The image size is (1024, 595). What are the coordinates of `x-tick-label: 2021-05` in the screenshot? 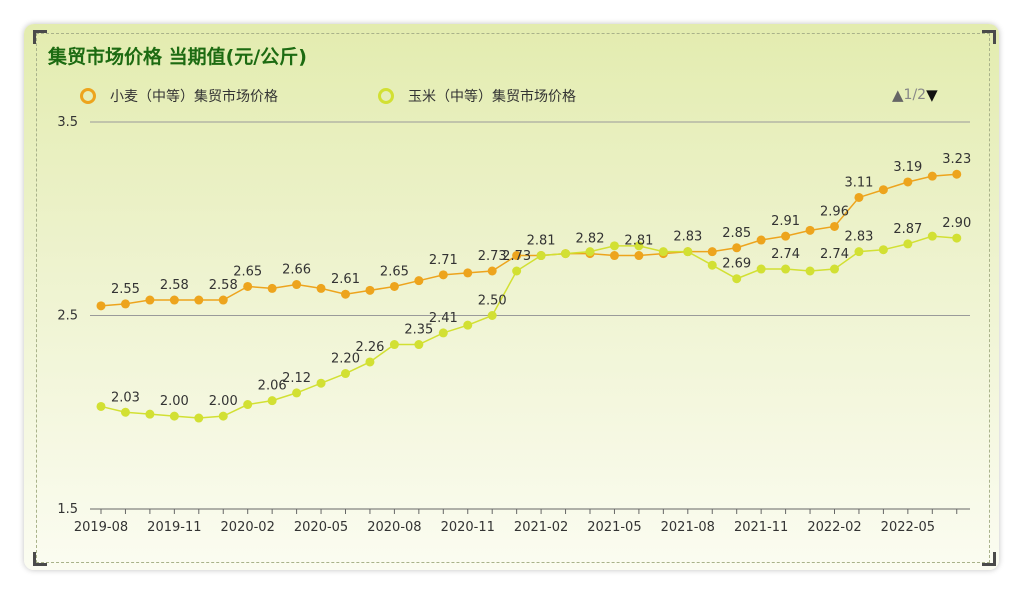 It's located at (614, 527).